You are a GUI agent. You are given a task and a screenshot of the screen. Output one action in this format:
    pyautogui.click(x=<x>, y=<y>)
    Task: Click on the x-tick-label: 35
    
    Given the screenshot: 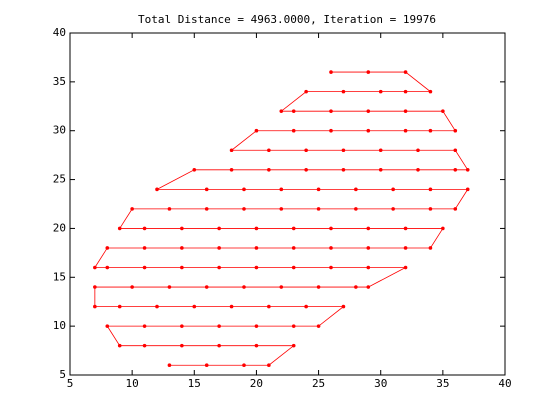 What is the action you would take?
    pyautogui.click(x=442, y=383)
    